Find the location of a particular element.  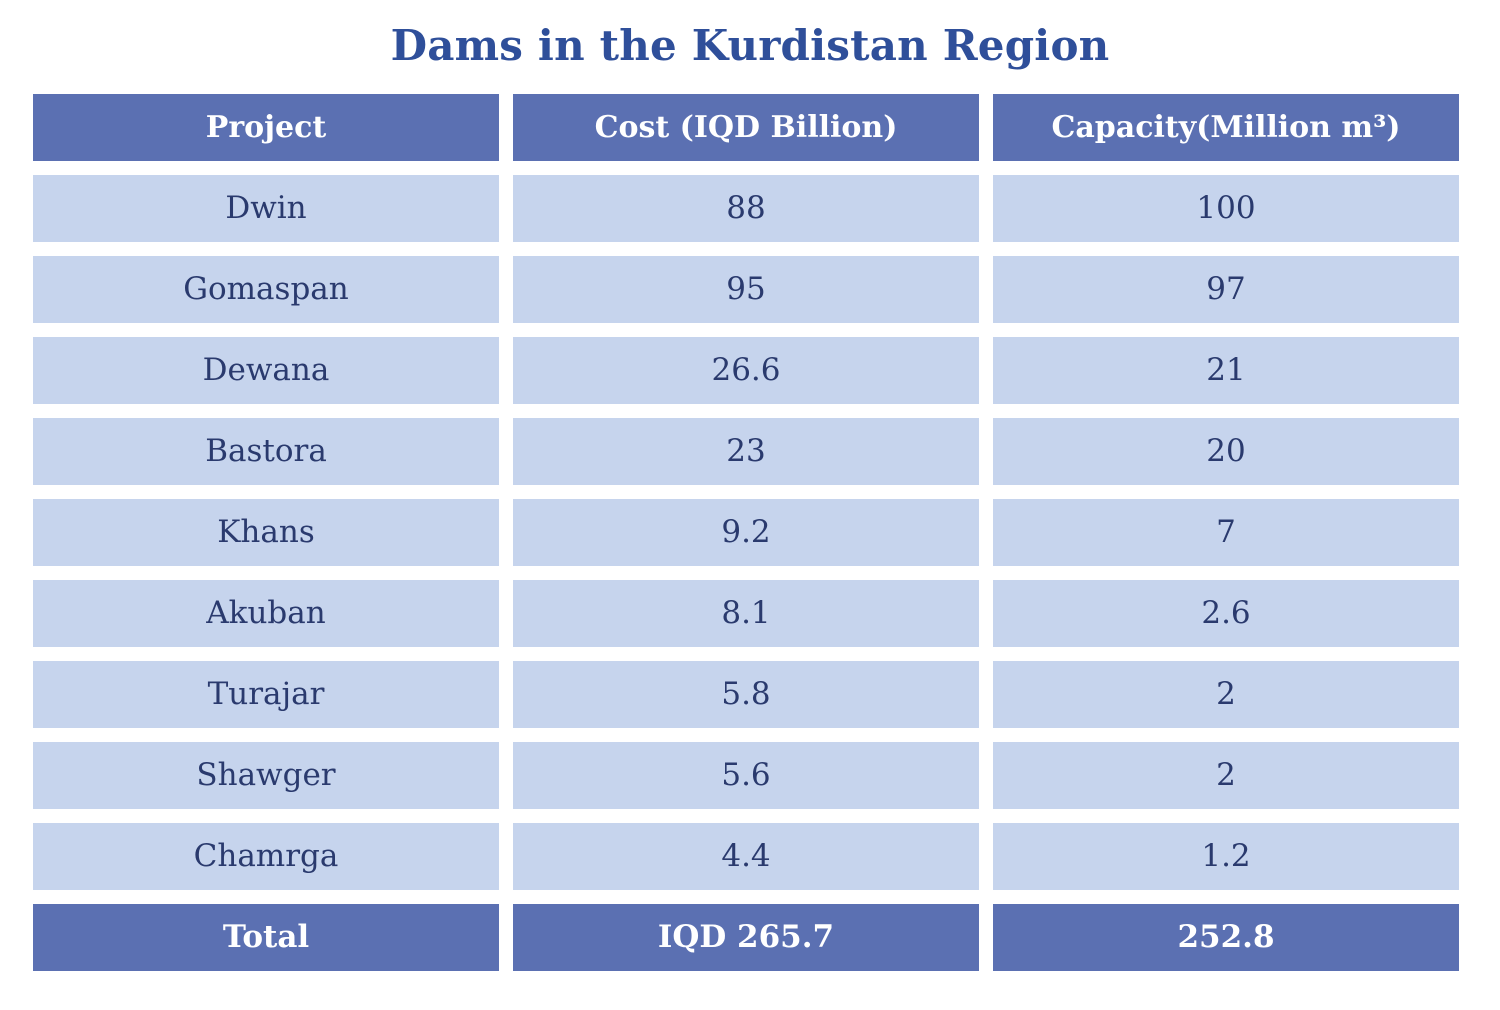

cell-project: Shawger is located at coordinates (266, 775).